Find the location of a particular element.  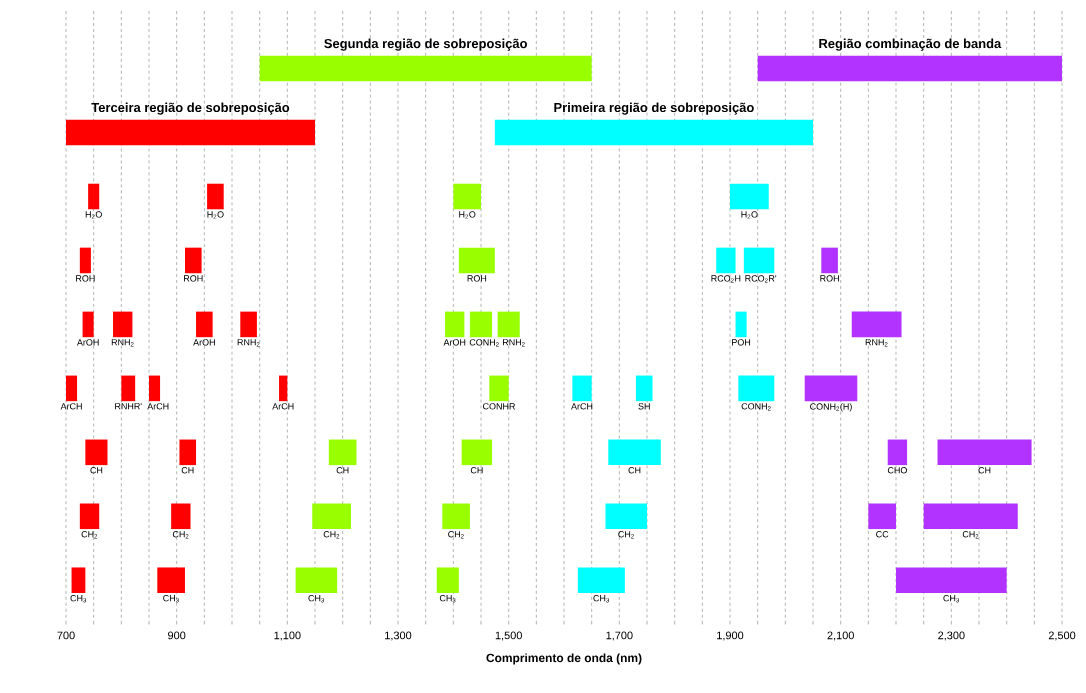

x-tick-label: 700 is located at coordinates (66, 635).